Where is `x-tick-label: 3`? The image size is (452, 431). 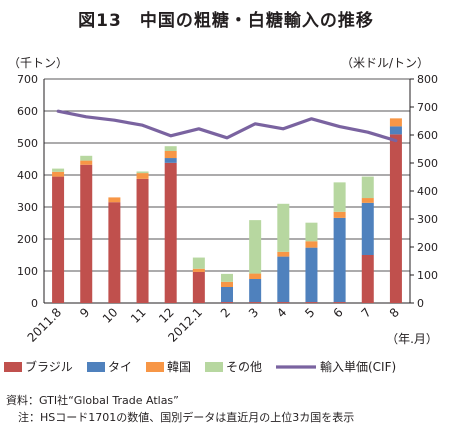
x-tick-label: 3 is located at coordinates (253, 312).